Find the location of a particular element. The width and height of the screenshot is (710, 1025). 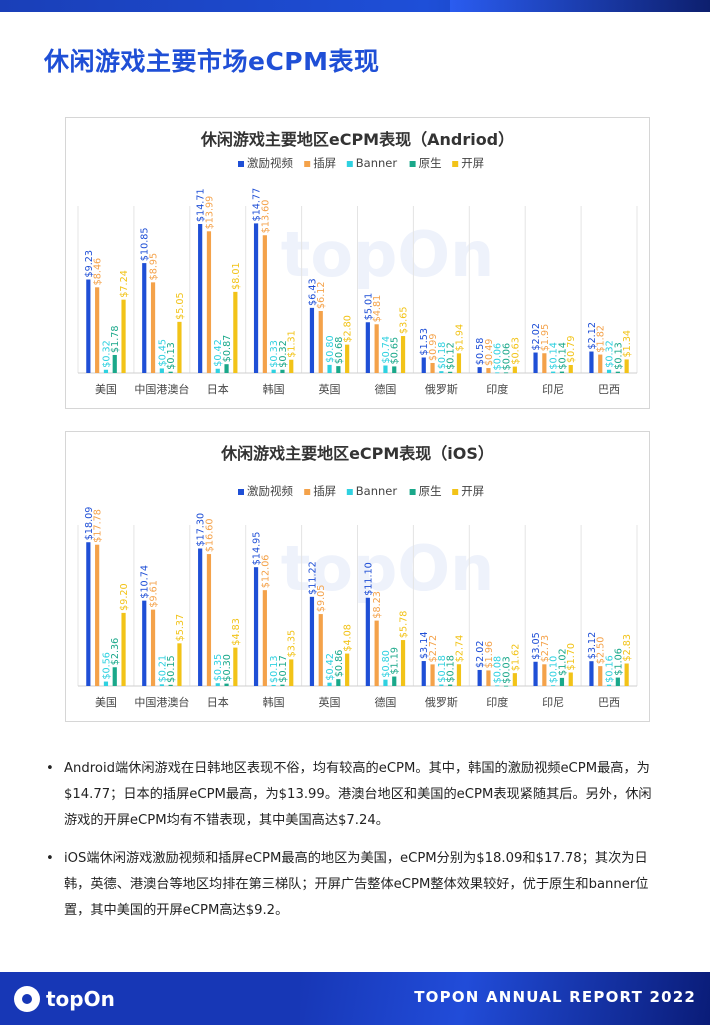

topon-logo: topOn is located at coordinates (64, 999).